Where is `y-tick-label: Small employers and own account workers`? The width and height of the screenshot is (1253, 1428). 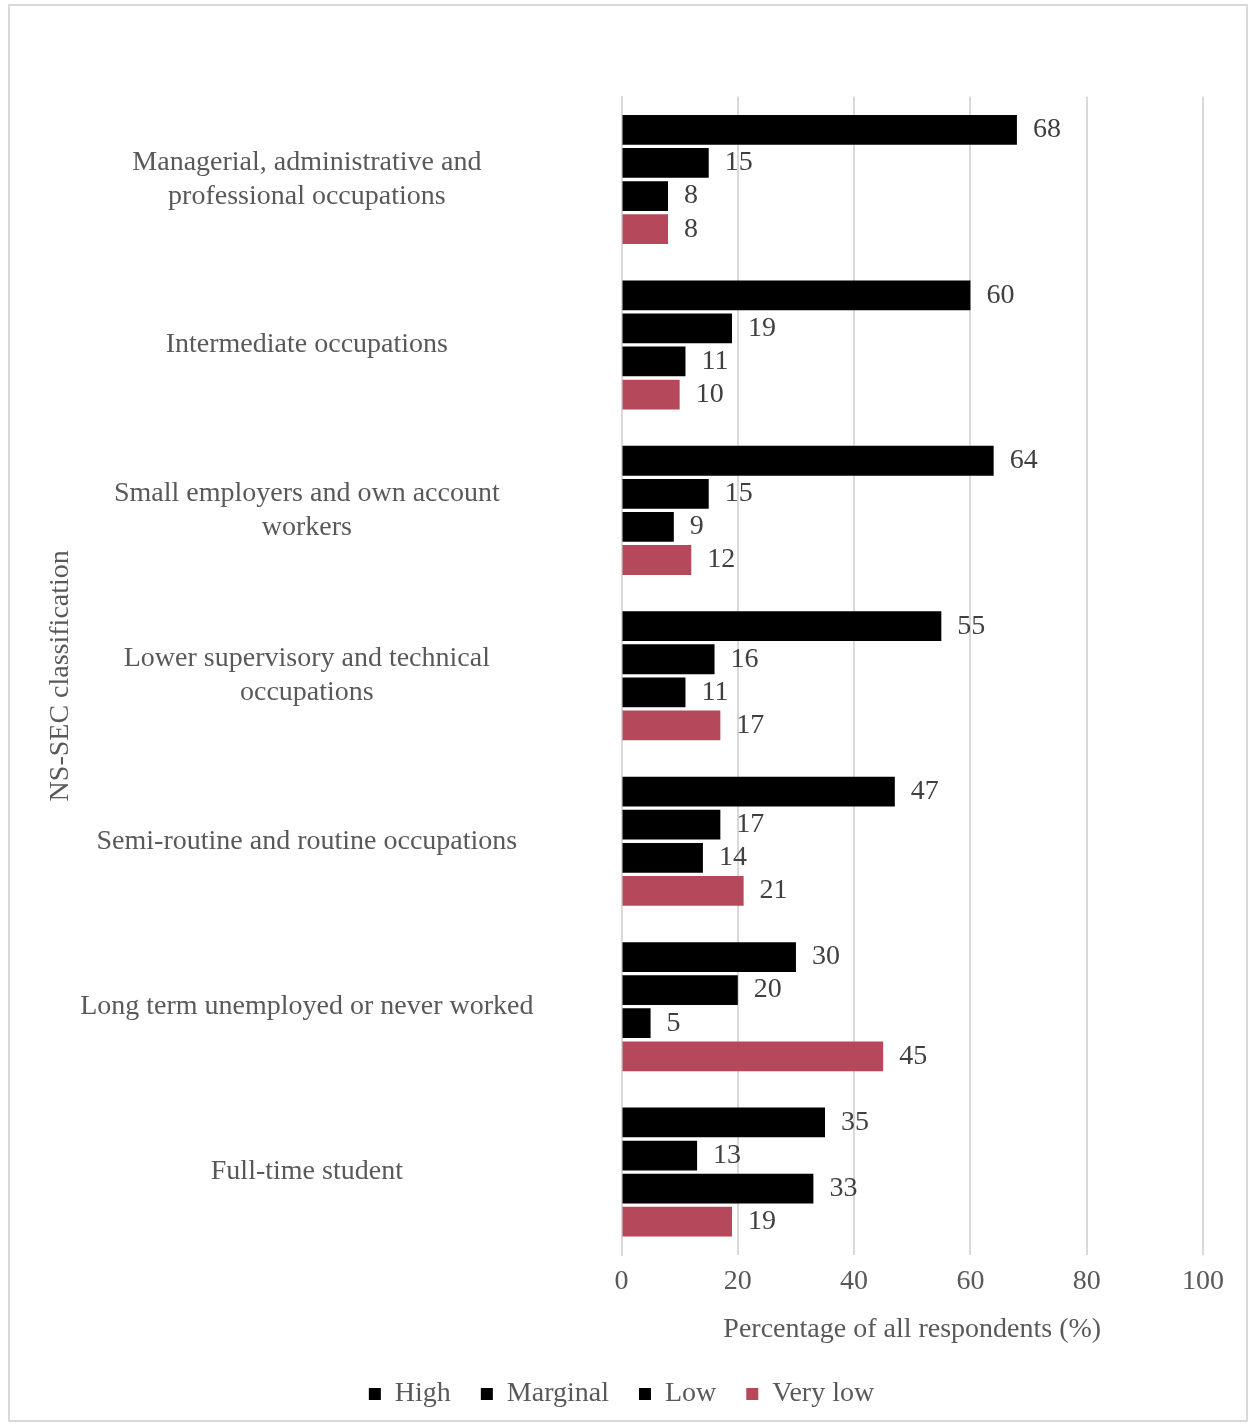
y-tick-label: Small employers and own account workers is located at coordinates (307, 508).